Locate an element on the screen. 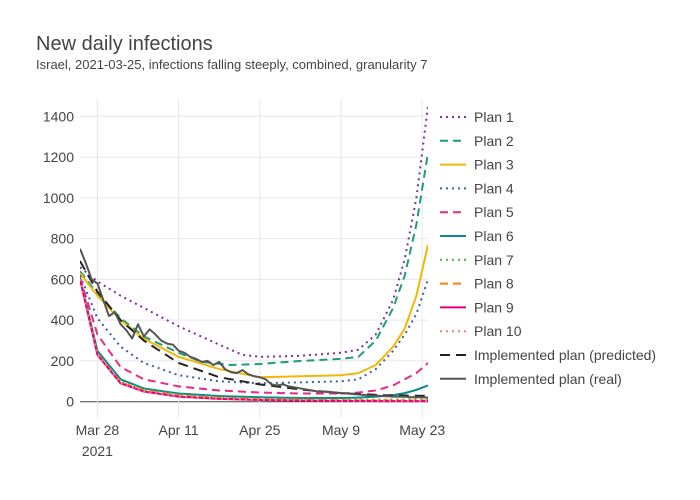  y-tick-label: 1200 is located at coordinates (58, 157).